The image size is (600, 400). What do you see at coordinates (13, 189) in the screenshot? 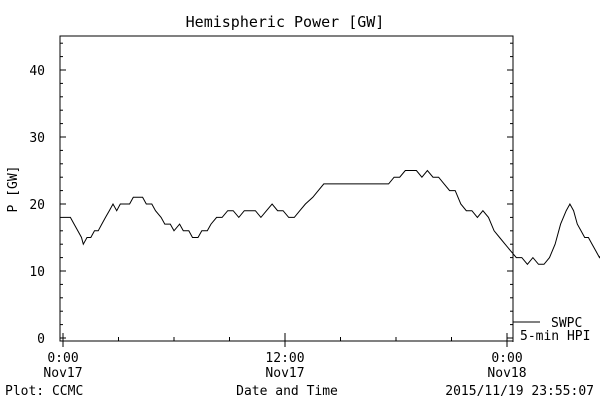
I see `y-axis-label: P [GW]` at bounding box center [13, 189].